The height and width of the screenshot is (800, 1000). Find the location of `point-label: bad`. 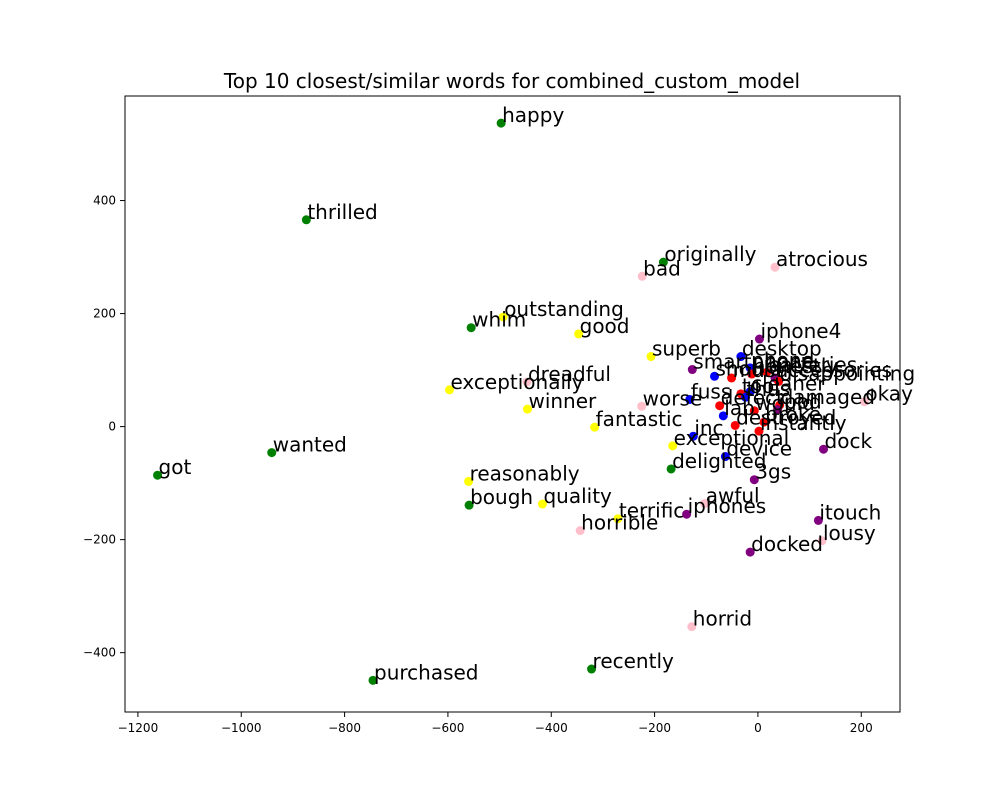

point-label: bad is located at coordinates (662, 268).